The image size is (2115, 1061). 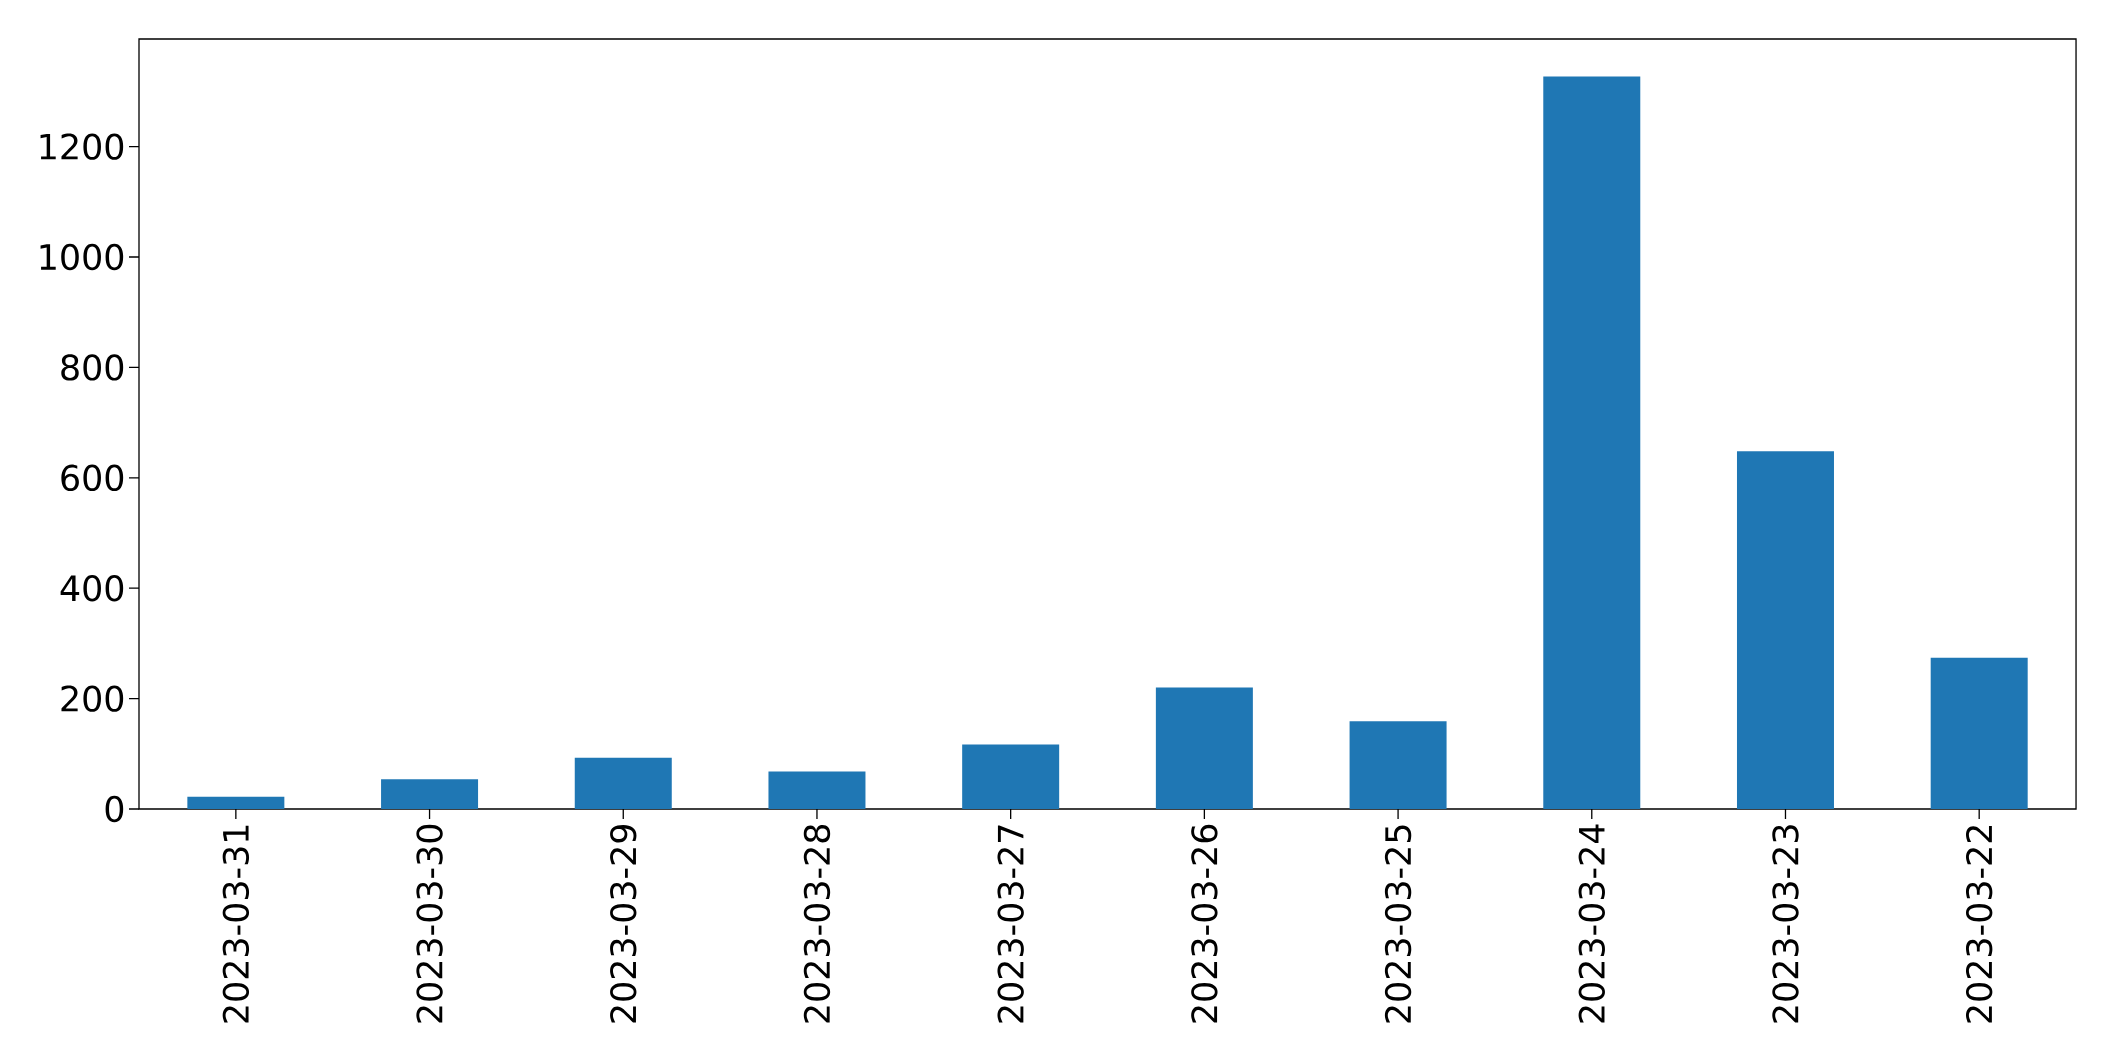 What do you see at coordinates (1591, 923) in the screenshot?
I see `x-tick-label: 2023-03-24` at bounding box center [1591, 923].